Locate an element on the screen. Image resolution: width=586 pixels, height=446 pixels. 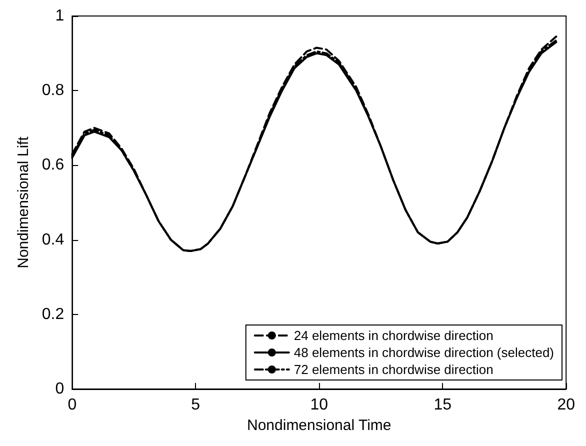
x-tick-label: 5 is located at coordinates (195, 405).